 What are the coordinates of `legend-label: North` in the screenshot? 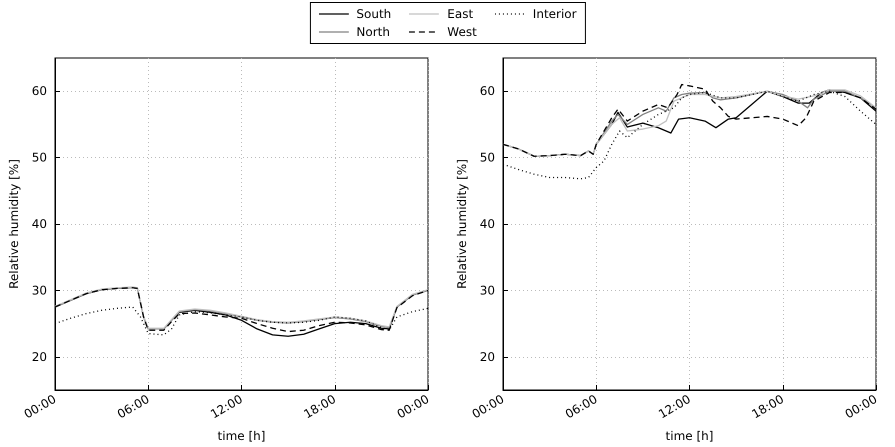 It's located at (373, 32).